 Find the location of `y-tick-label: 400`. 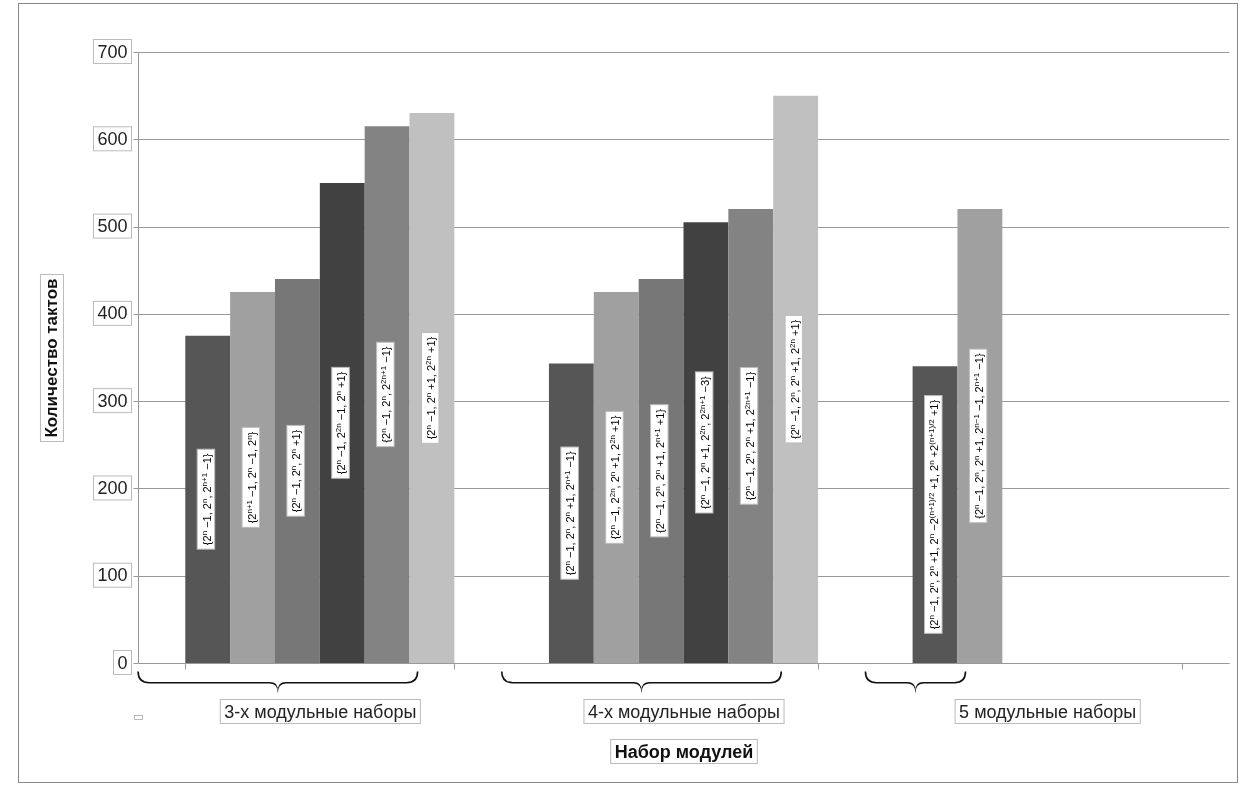

y-tick-label: 400 is located at coordinates (112, 313).